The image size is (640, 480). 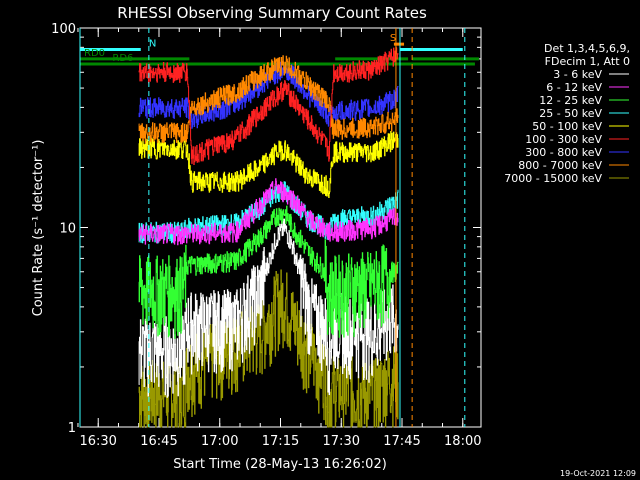 I want to click on x-tick-label: 17:30, so click(x=341, y=441).